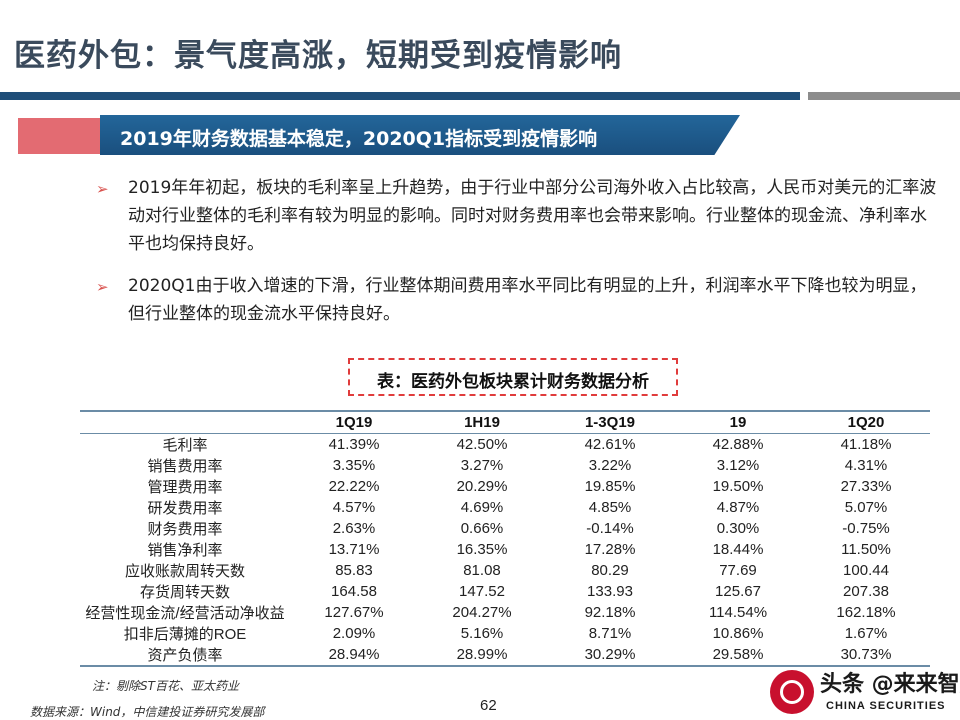 Image resolution: width=960 pixels, height=720 pixels. Describe the element at coordinates (866, 422) in the screenshot. I see `table-header-cell: 1Q20` at that location.